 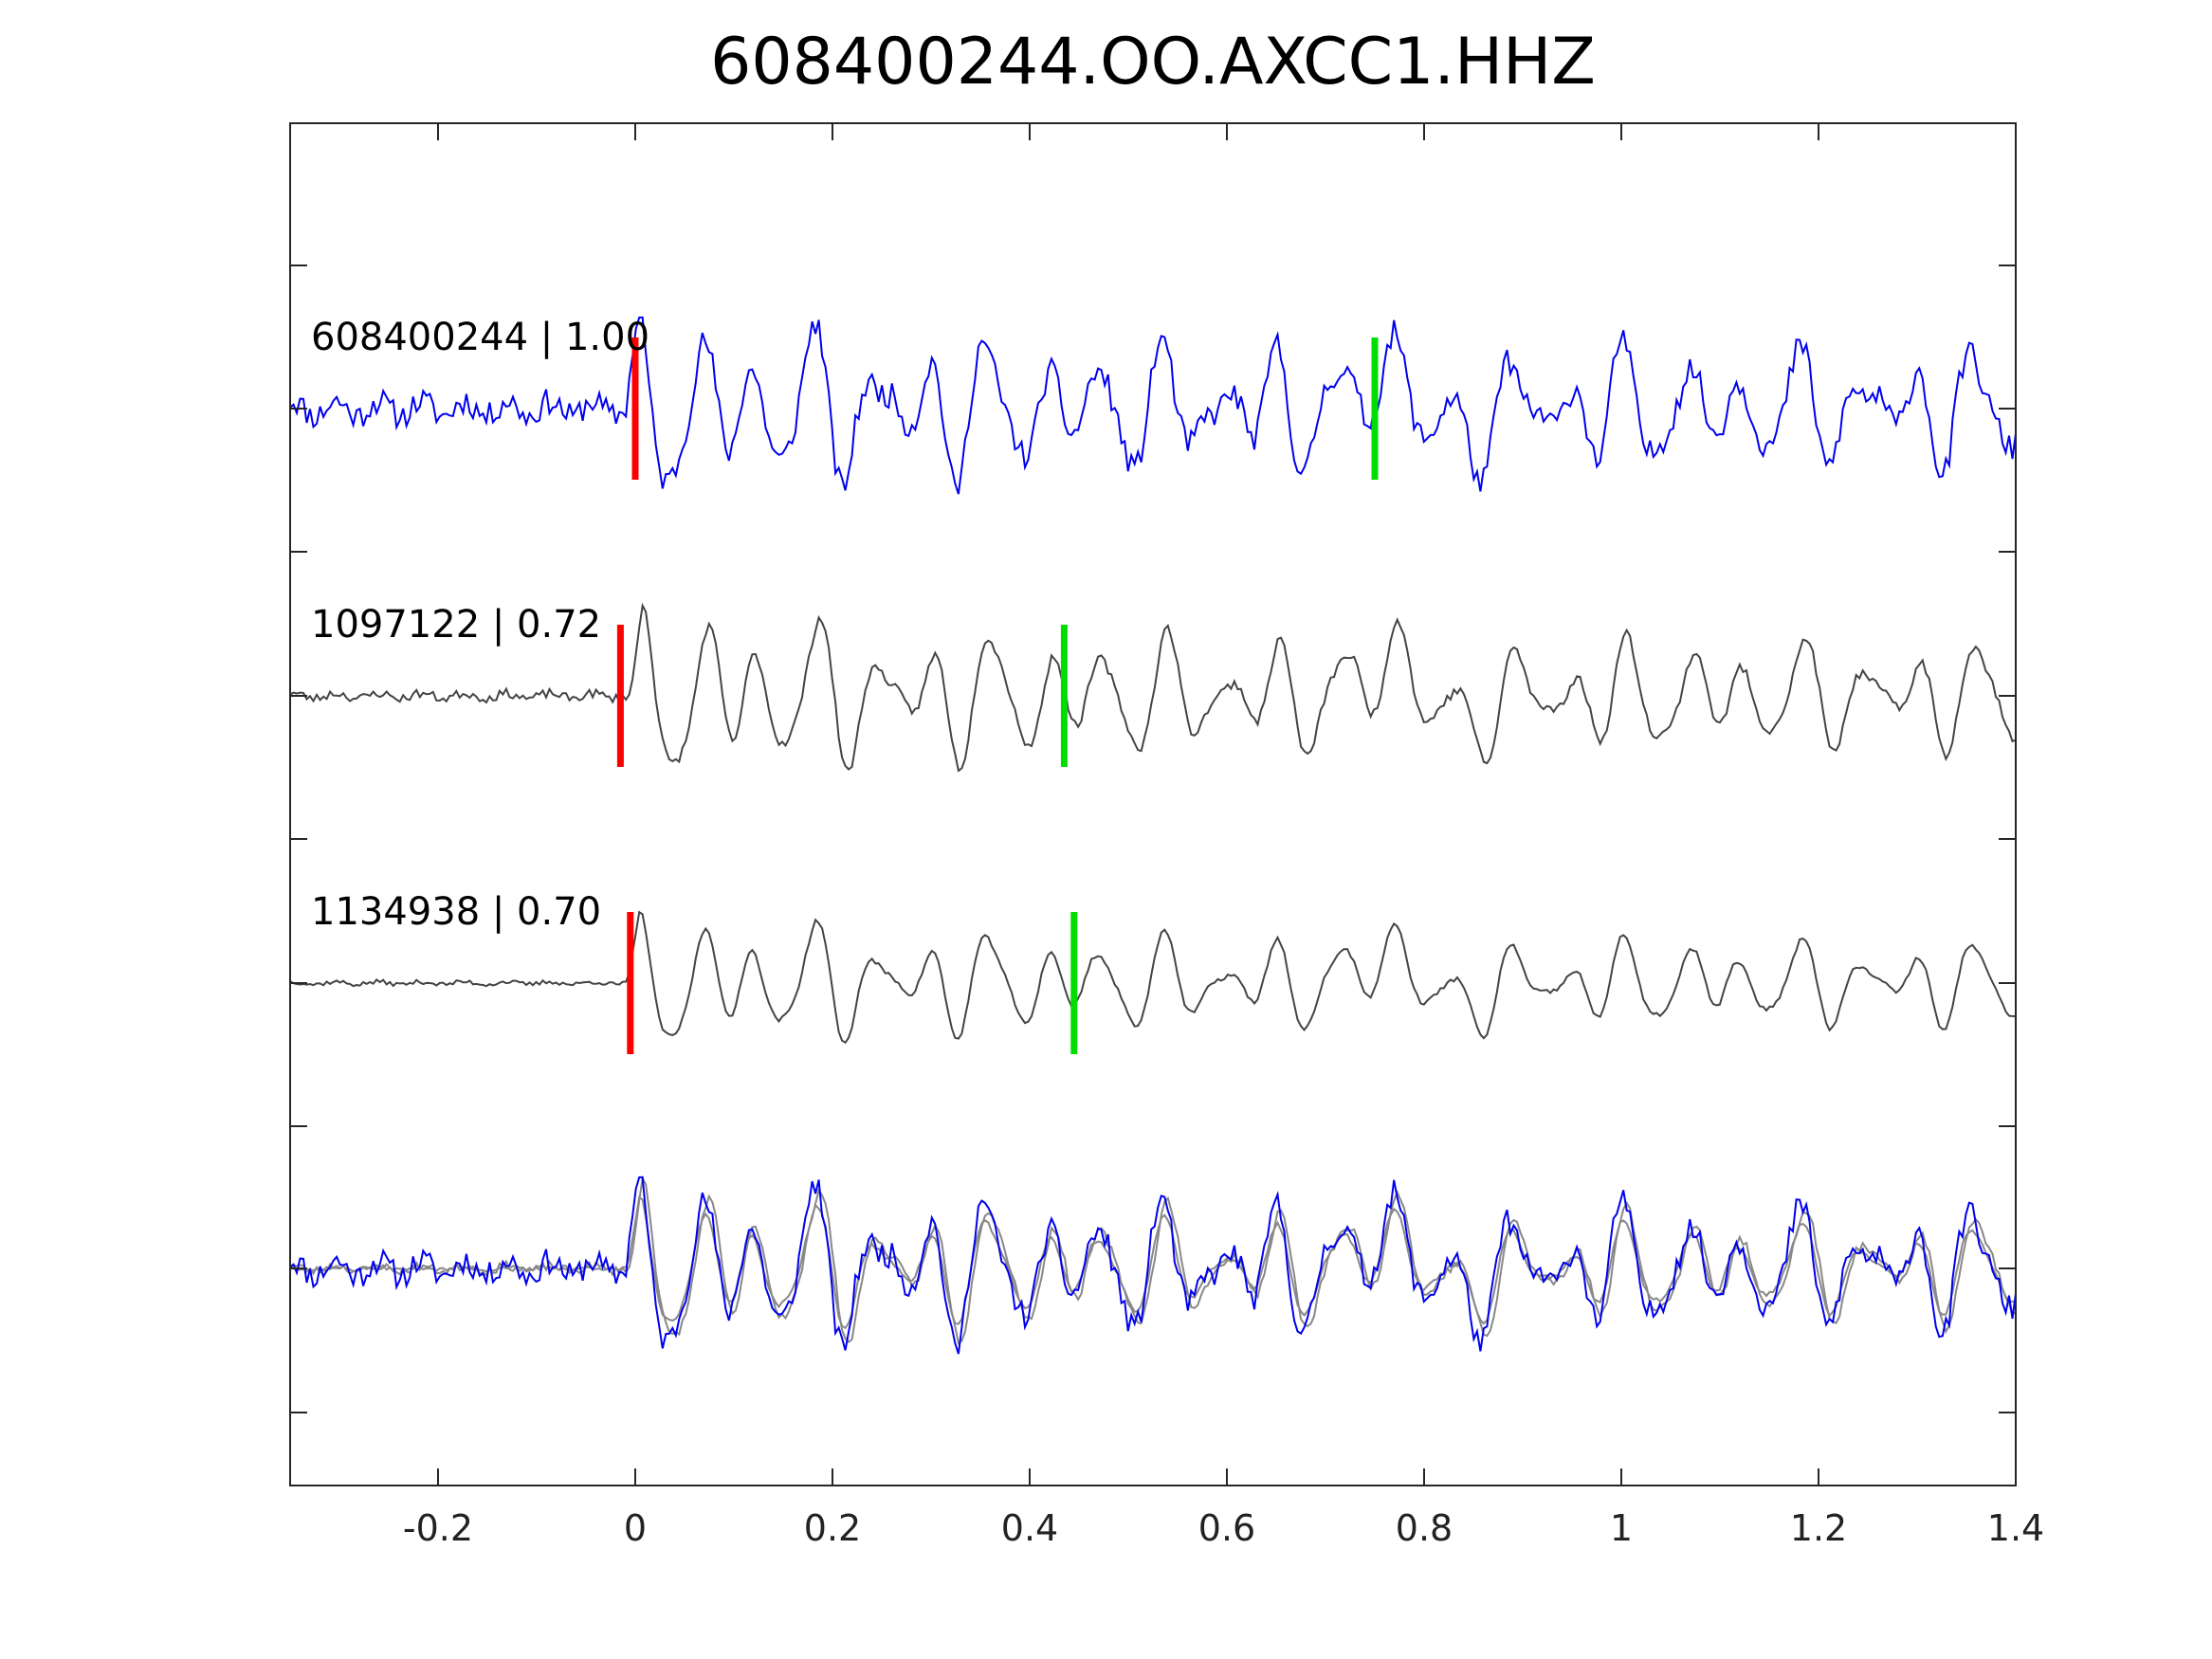 What do you see at coordinates (1029, 1528) in the screenshot?
I see `x-tick-label: 0.4` at bounding box center [1029, 1528].